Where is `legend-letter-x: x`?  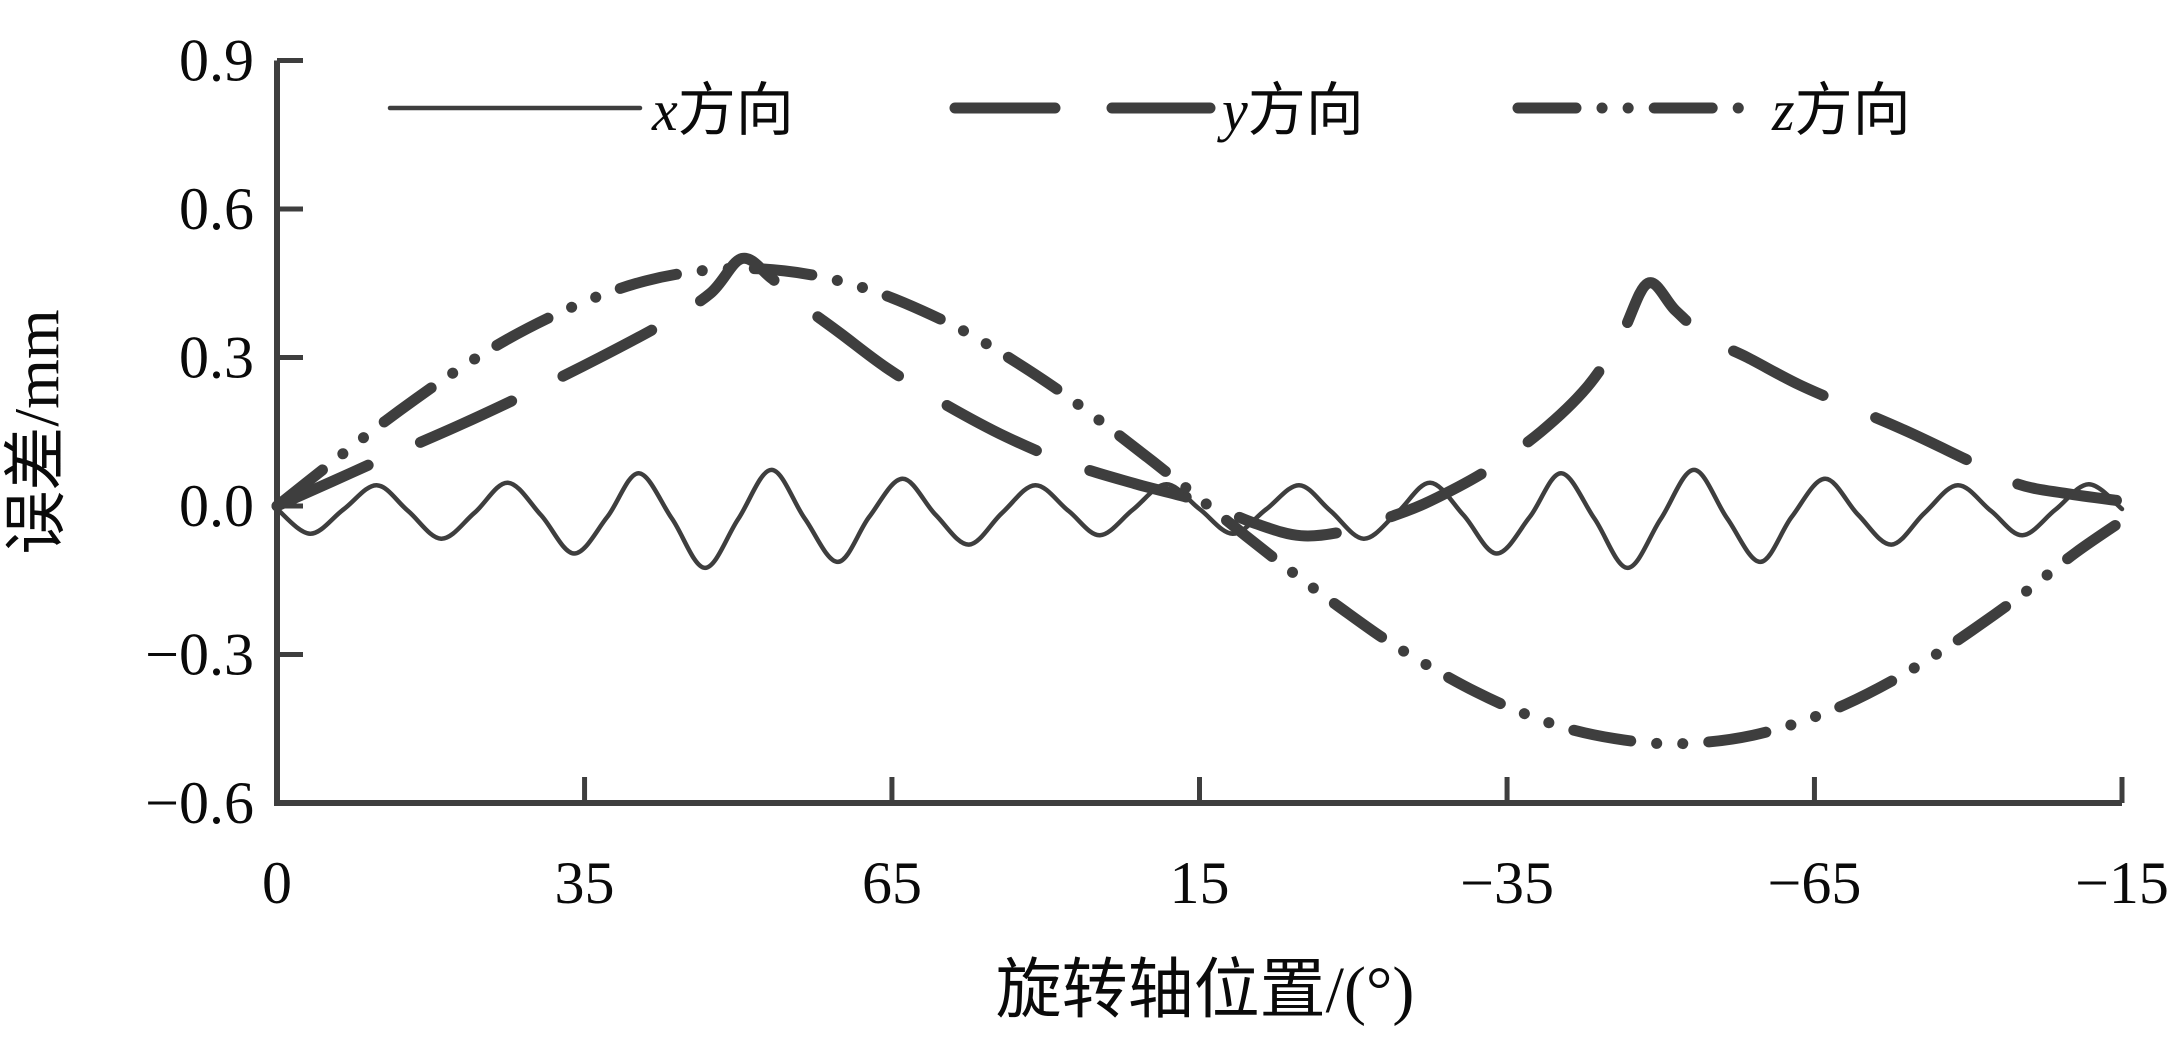 legend-letter-x: x is located at coordinates (664, 110).